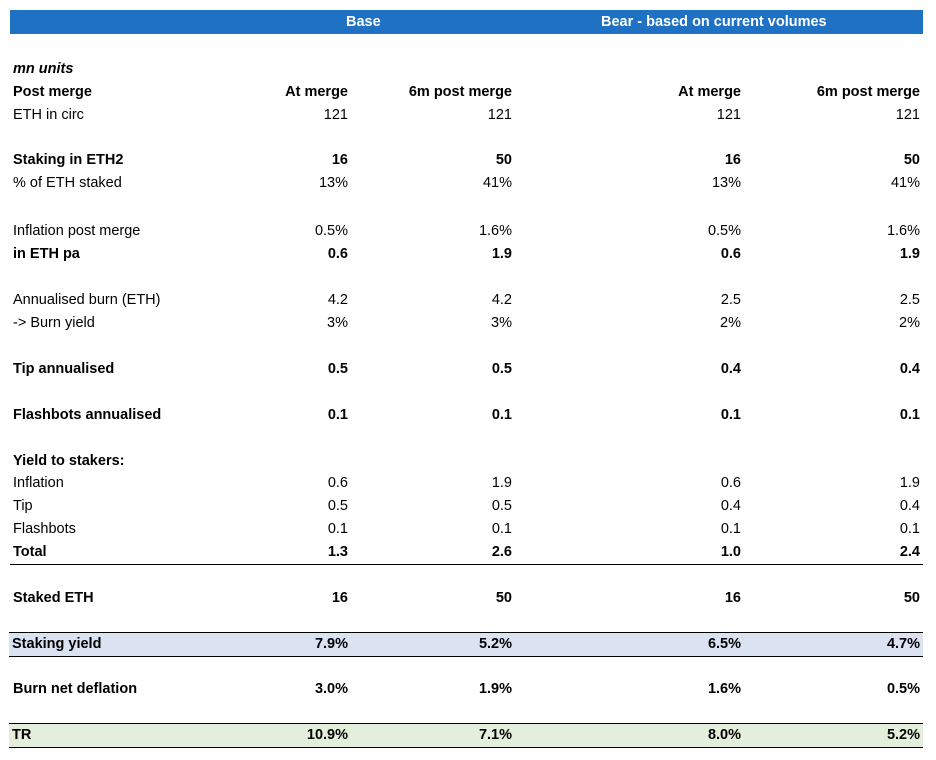 This screenshot has height=760, width=936. Describe the element at coordinates (331, 689) in the screenshot. I see `cell-value: 3.0%` at that location.